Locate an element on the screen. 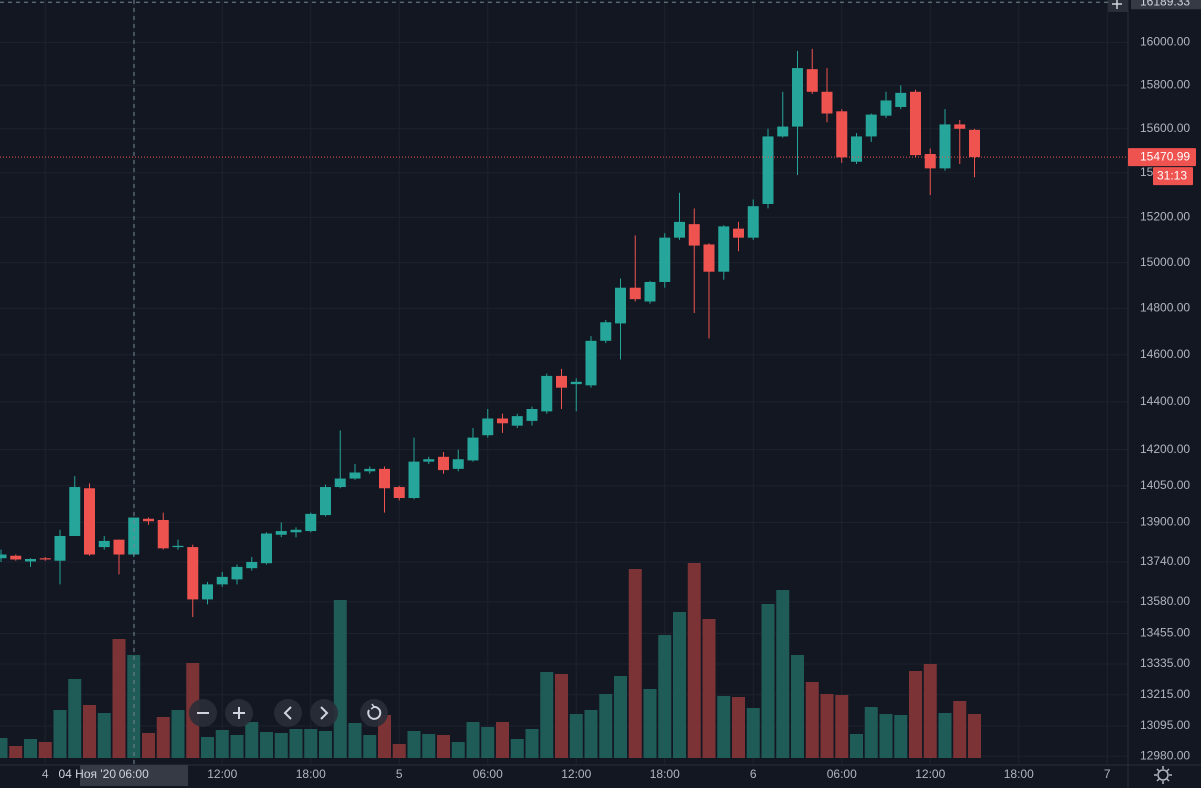  countdown-box is located at coordinates (1173, 176).